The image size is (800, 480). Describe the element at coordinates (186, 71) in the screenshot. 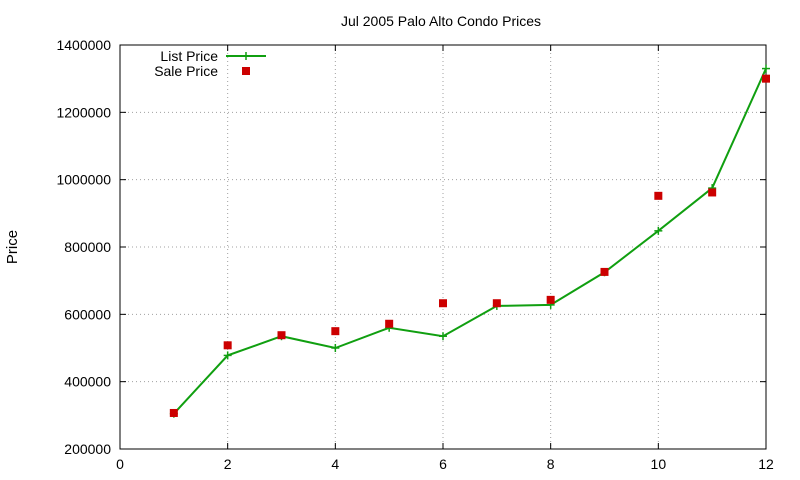

I see `legend-label-sale-price: Sale Price` at that location.